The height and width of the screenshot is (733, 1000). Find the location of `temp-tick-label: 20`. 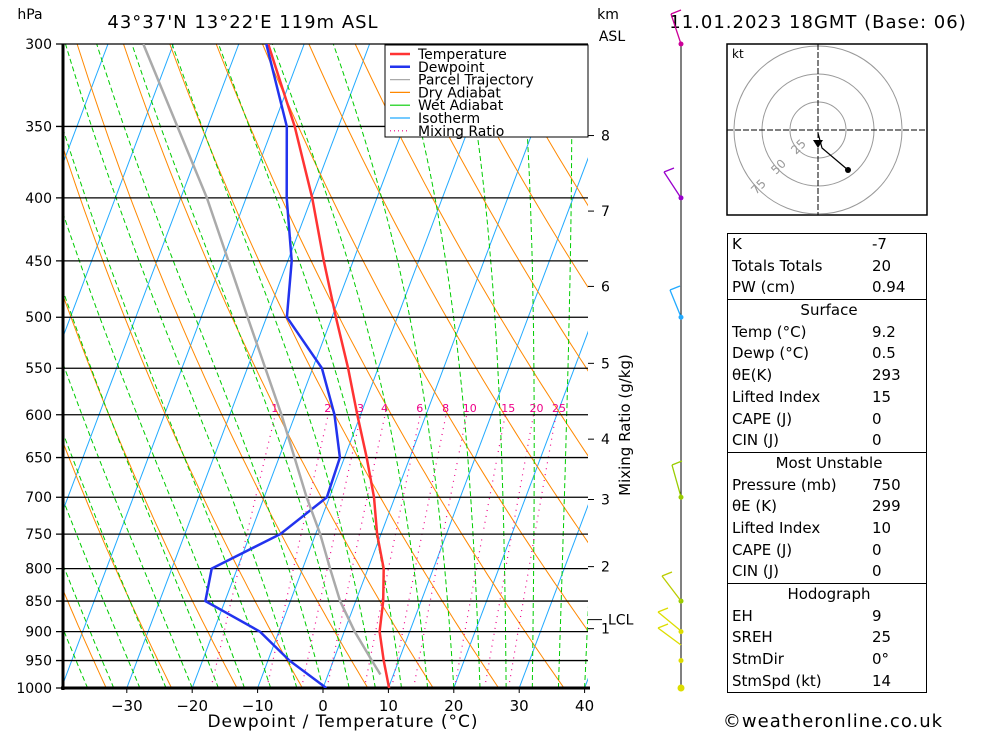

temp-tick-label: 20 is located at coordinates (453, 706).